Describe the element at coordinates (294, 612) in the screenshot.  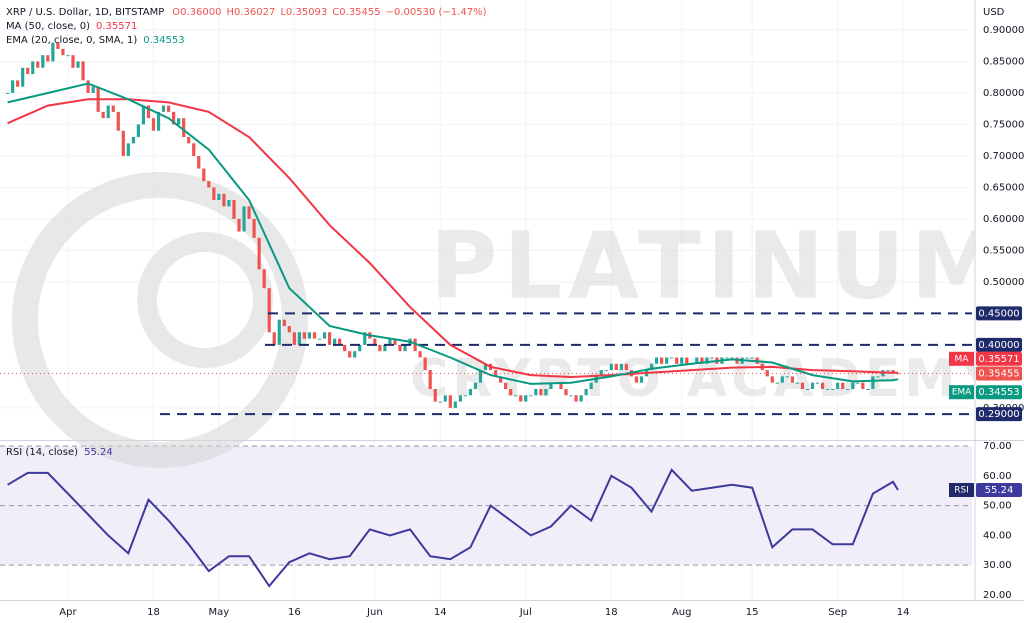
I see `x-tick-label: 16` at that location.